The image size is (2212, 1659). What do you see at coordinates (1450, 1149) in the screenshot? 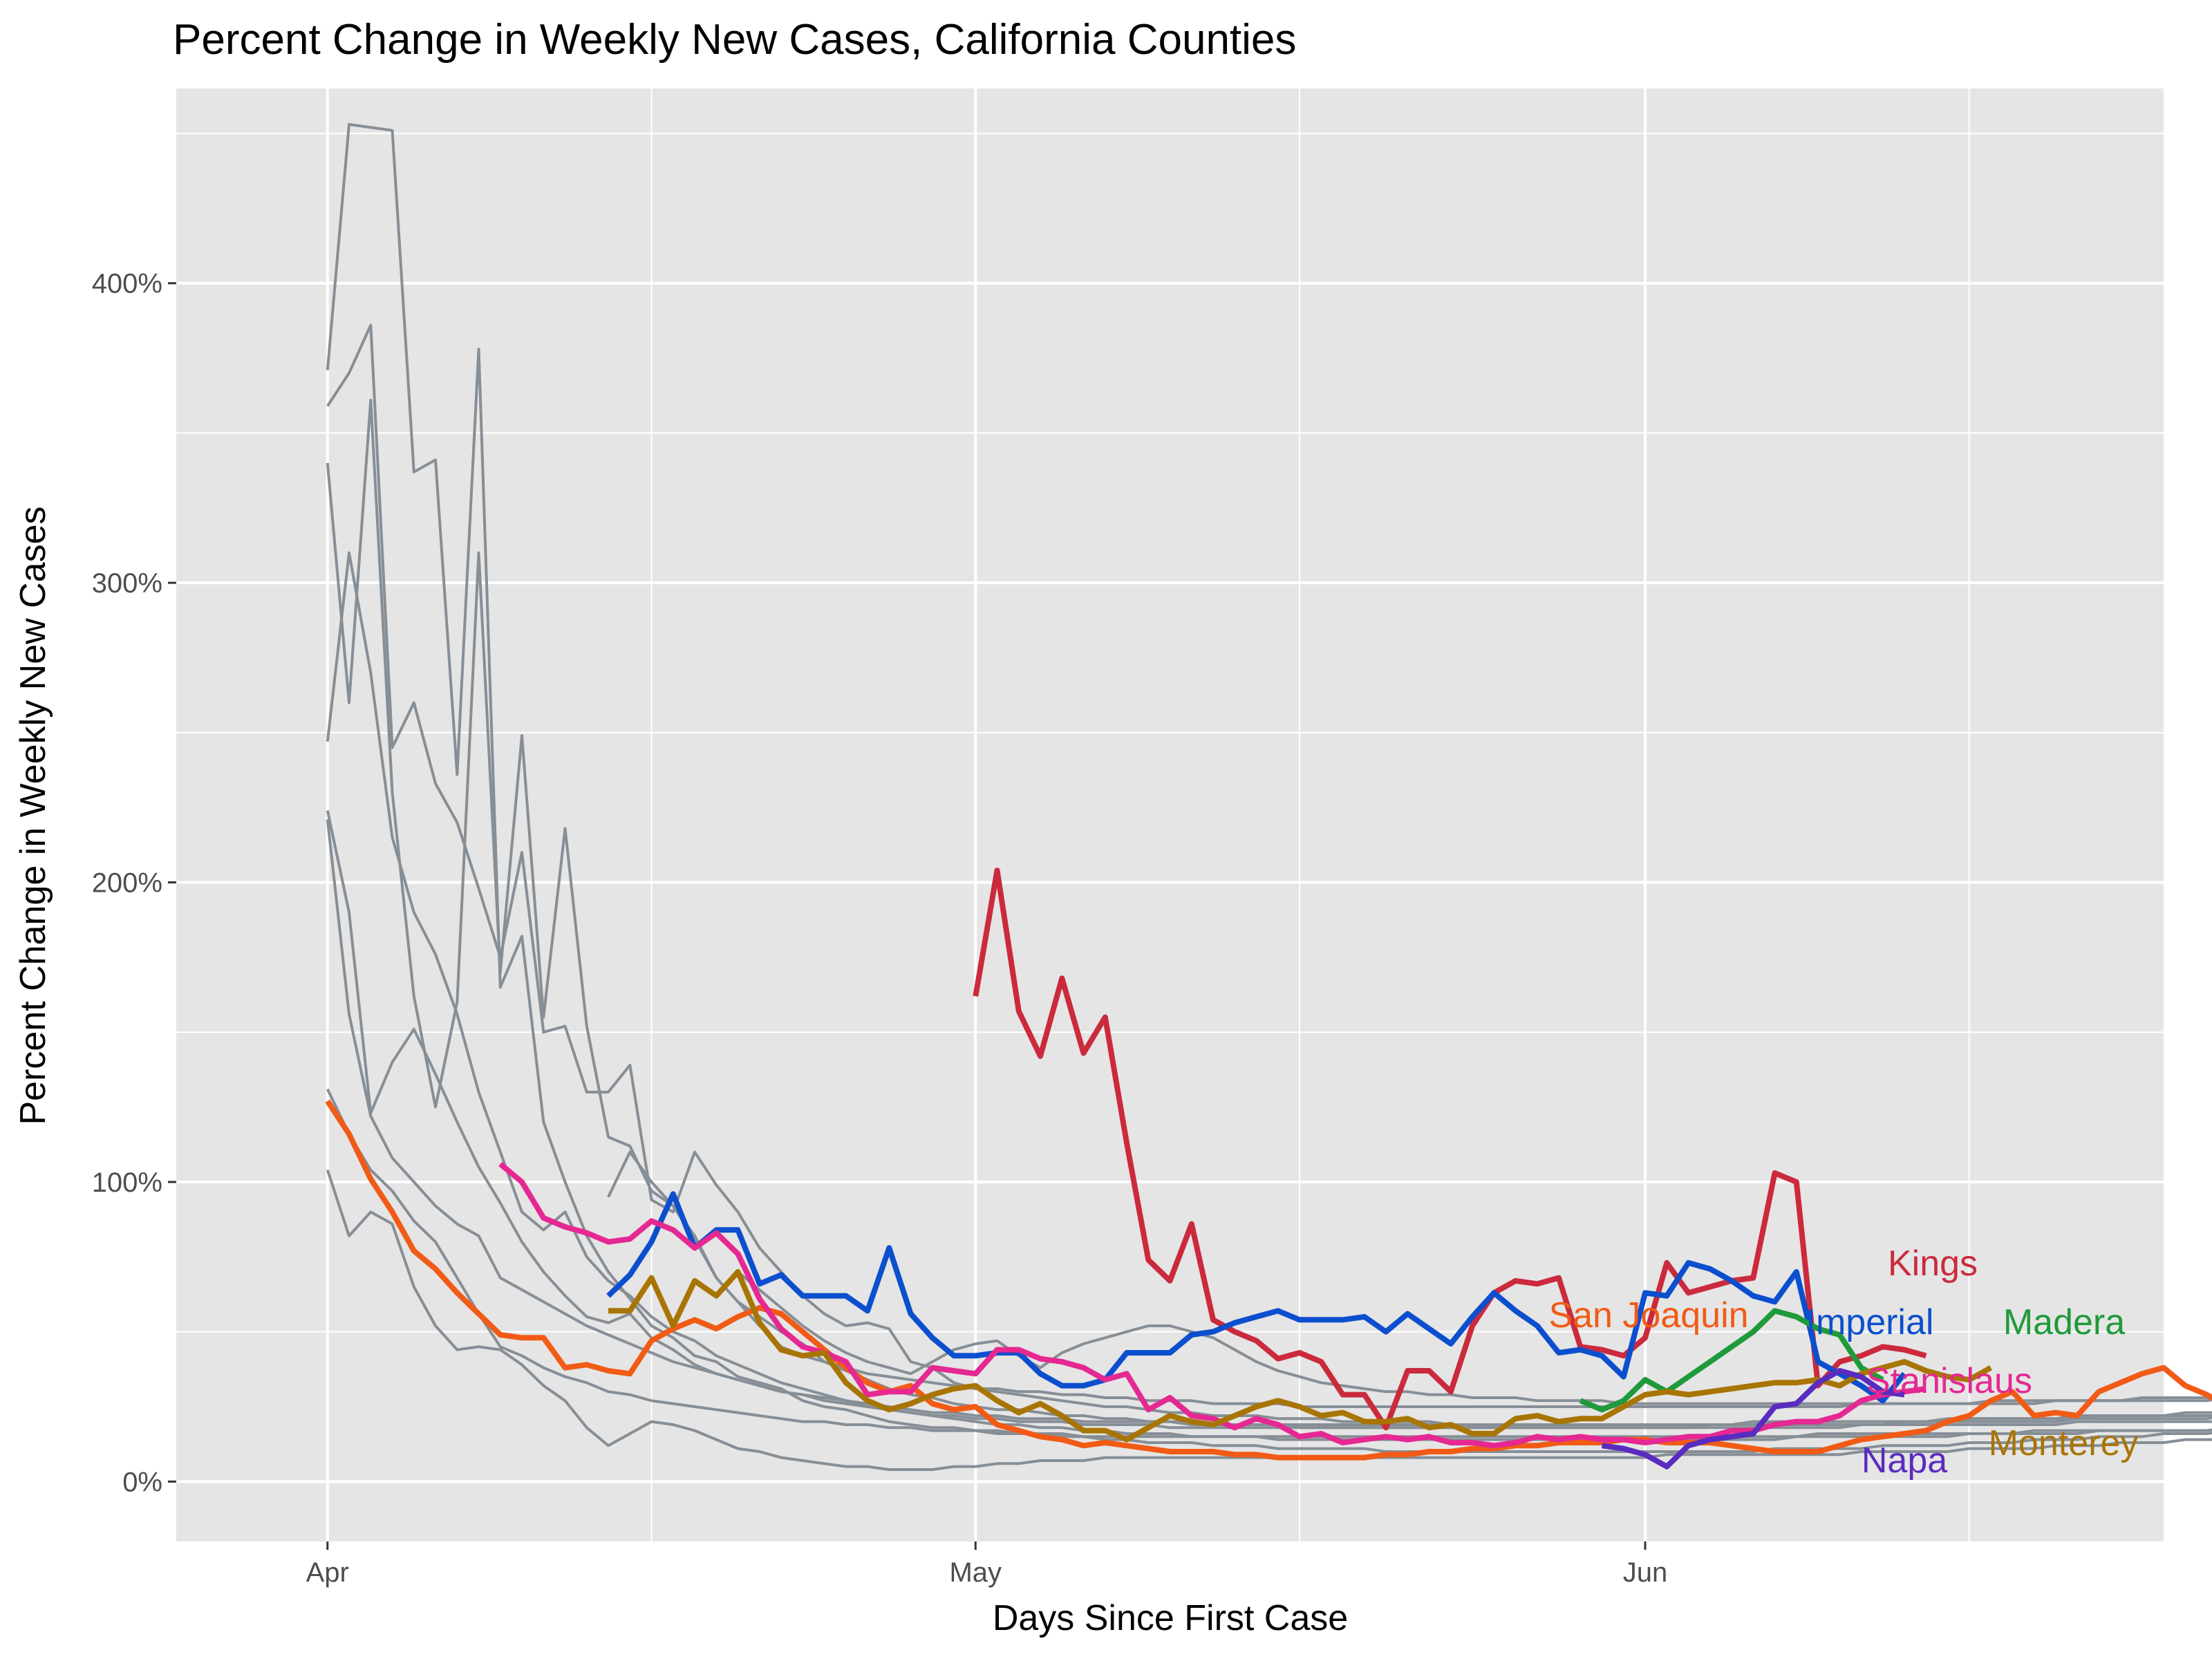
I see `series-line-kings` at bounding box center [1450, 1149].